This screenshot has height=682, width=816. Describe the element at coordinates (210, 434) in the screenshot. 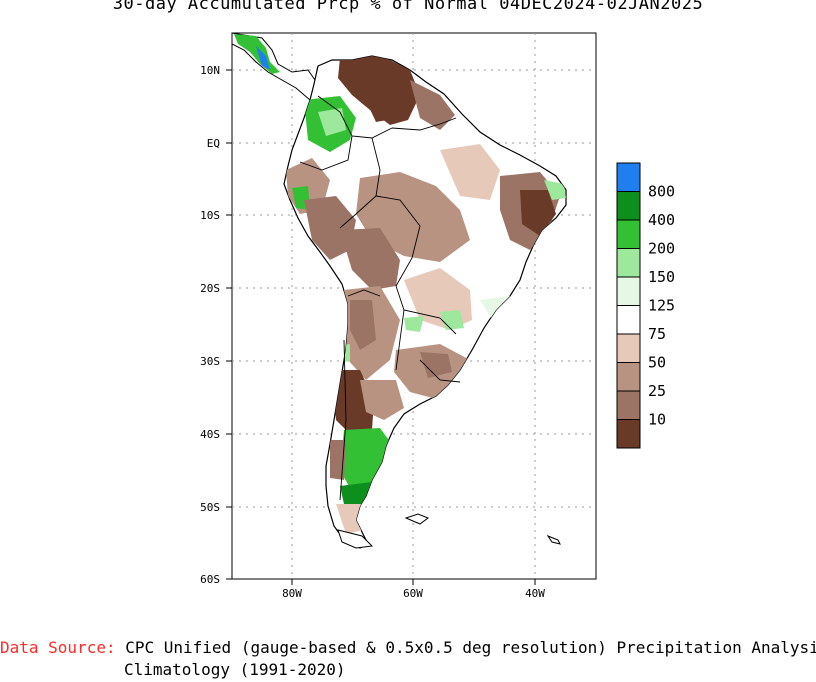

I see `lat-label-40s: 40S` at that location.